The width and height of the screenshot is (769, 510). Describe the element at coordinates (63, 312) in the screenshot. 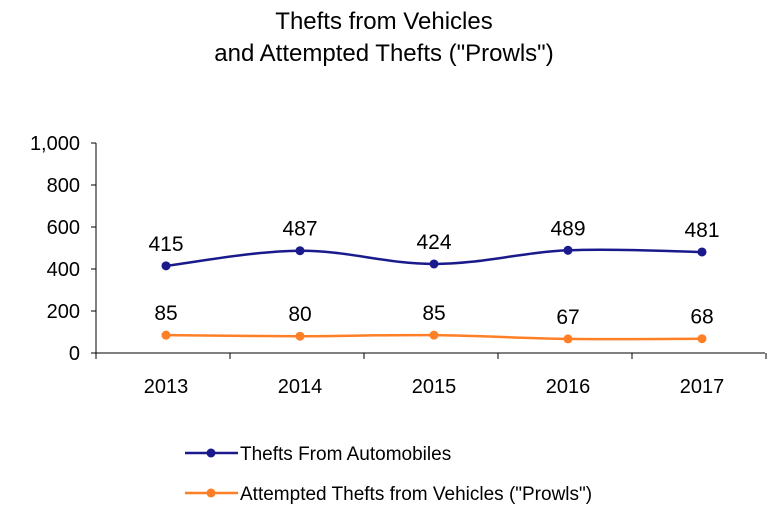

I see `y-tick-label: 200` at that location.